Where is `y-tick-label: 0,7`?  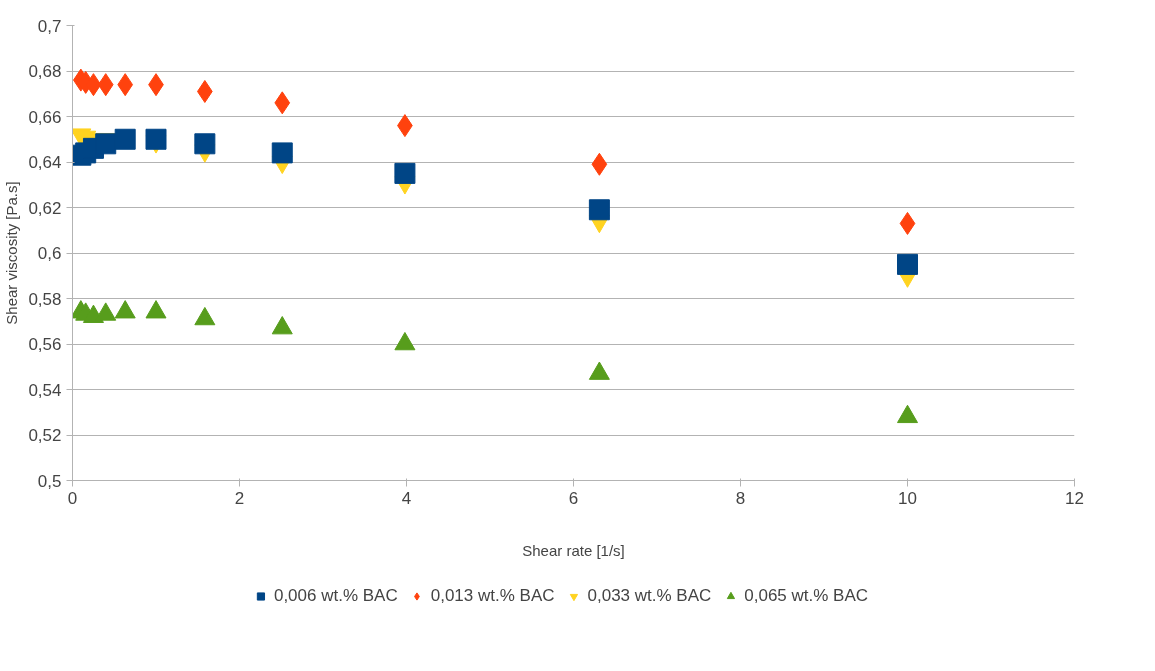
y-tick-label: 0,7 is located at coordinates (49, 26).